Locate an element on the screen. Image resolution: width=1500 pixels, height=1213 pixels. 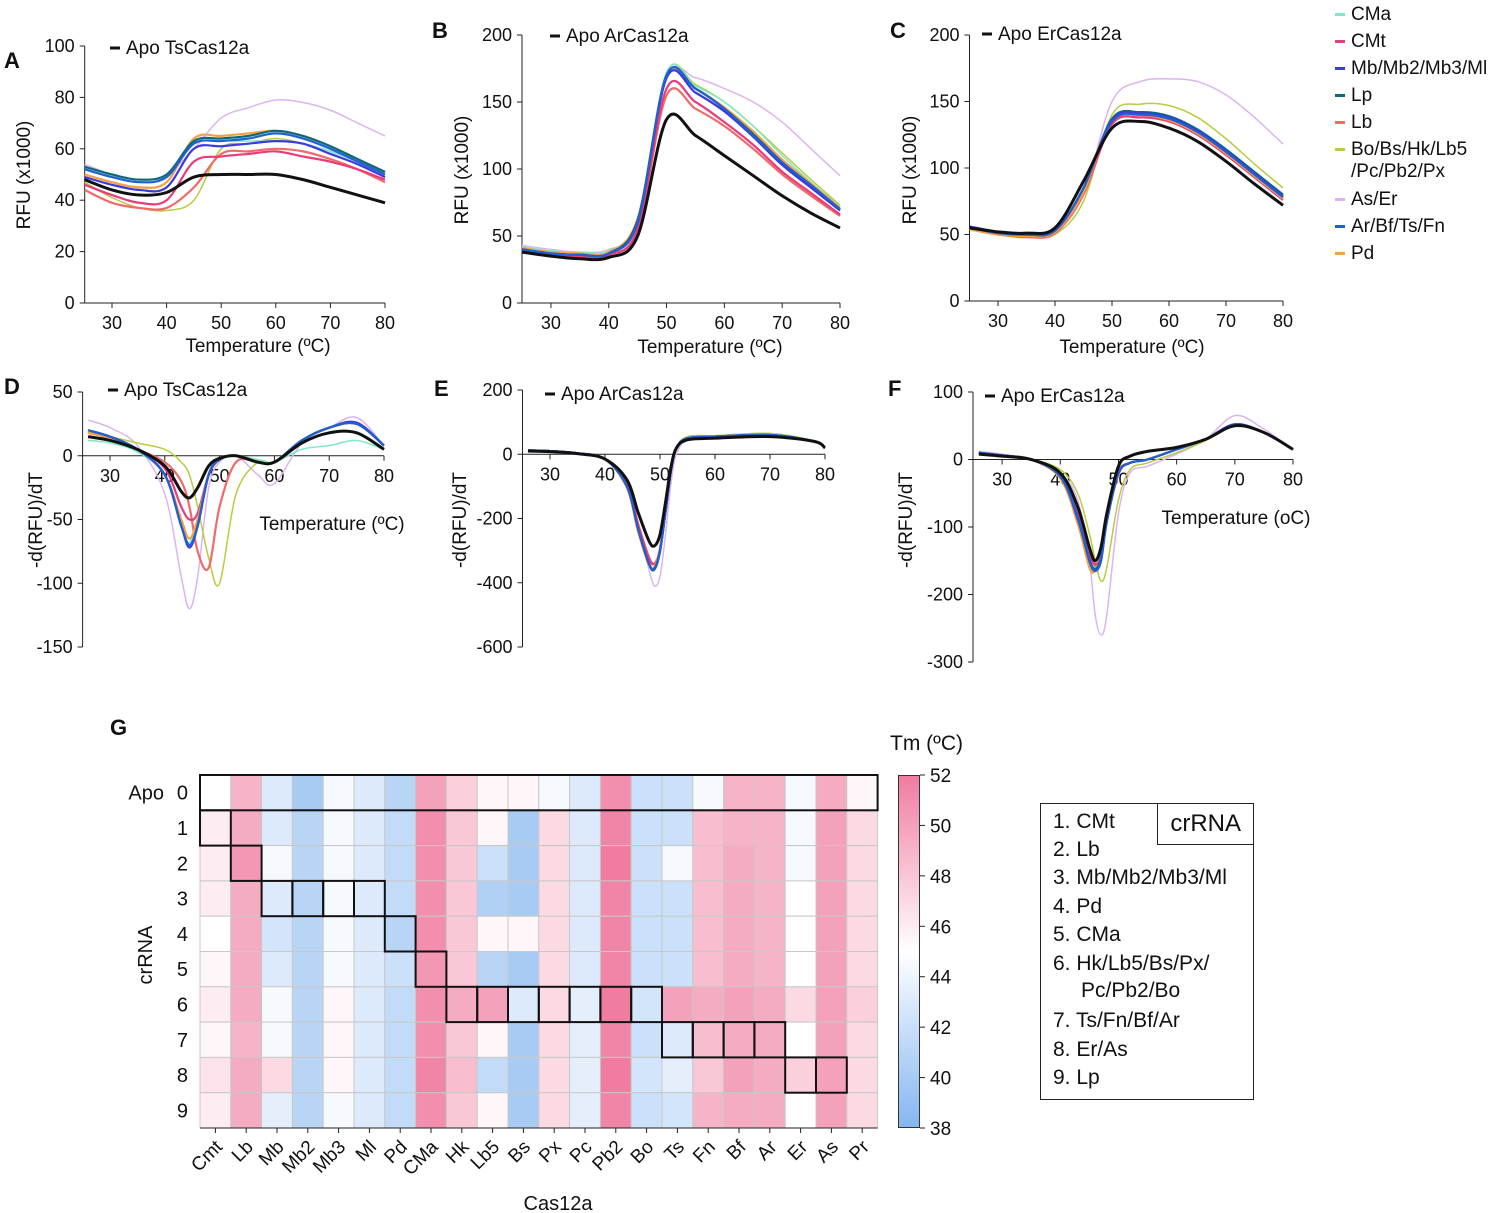
legend-label: Pd is located at coordinates (1363, 253).